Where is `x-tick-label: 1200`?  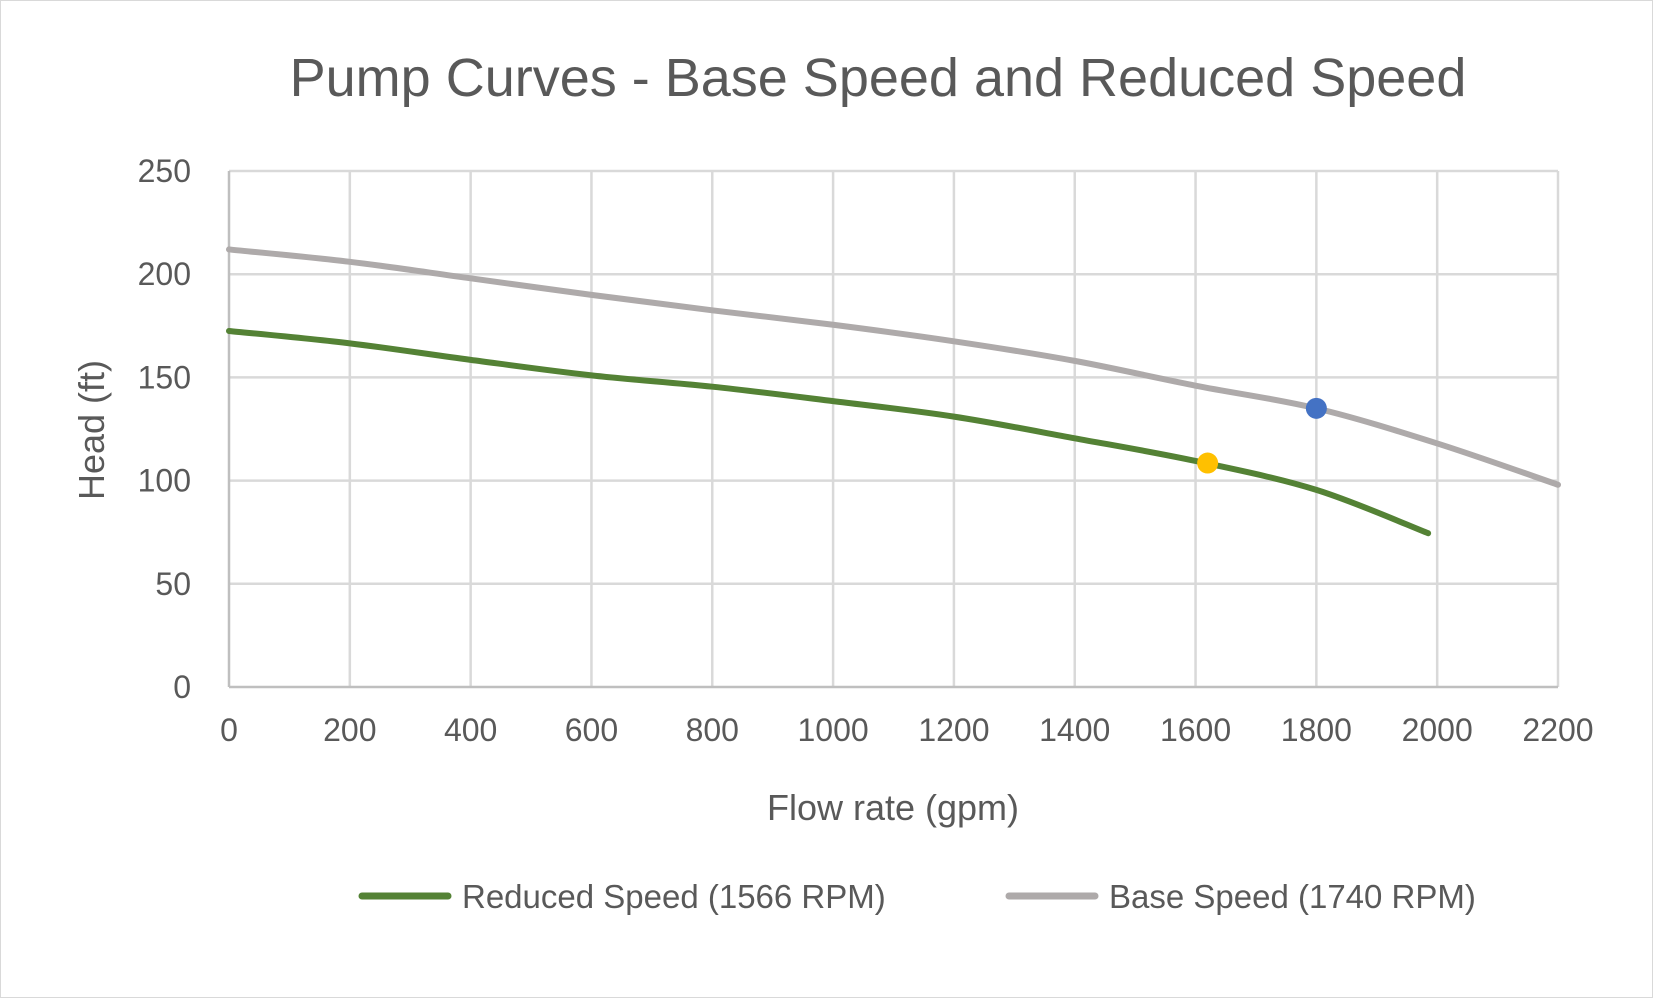 x-tick-label: 1200 is located at coordinates (953, 730).